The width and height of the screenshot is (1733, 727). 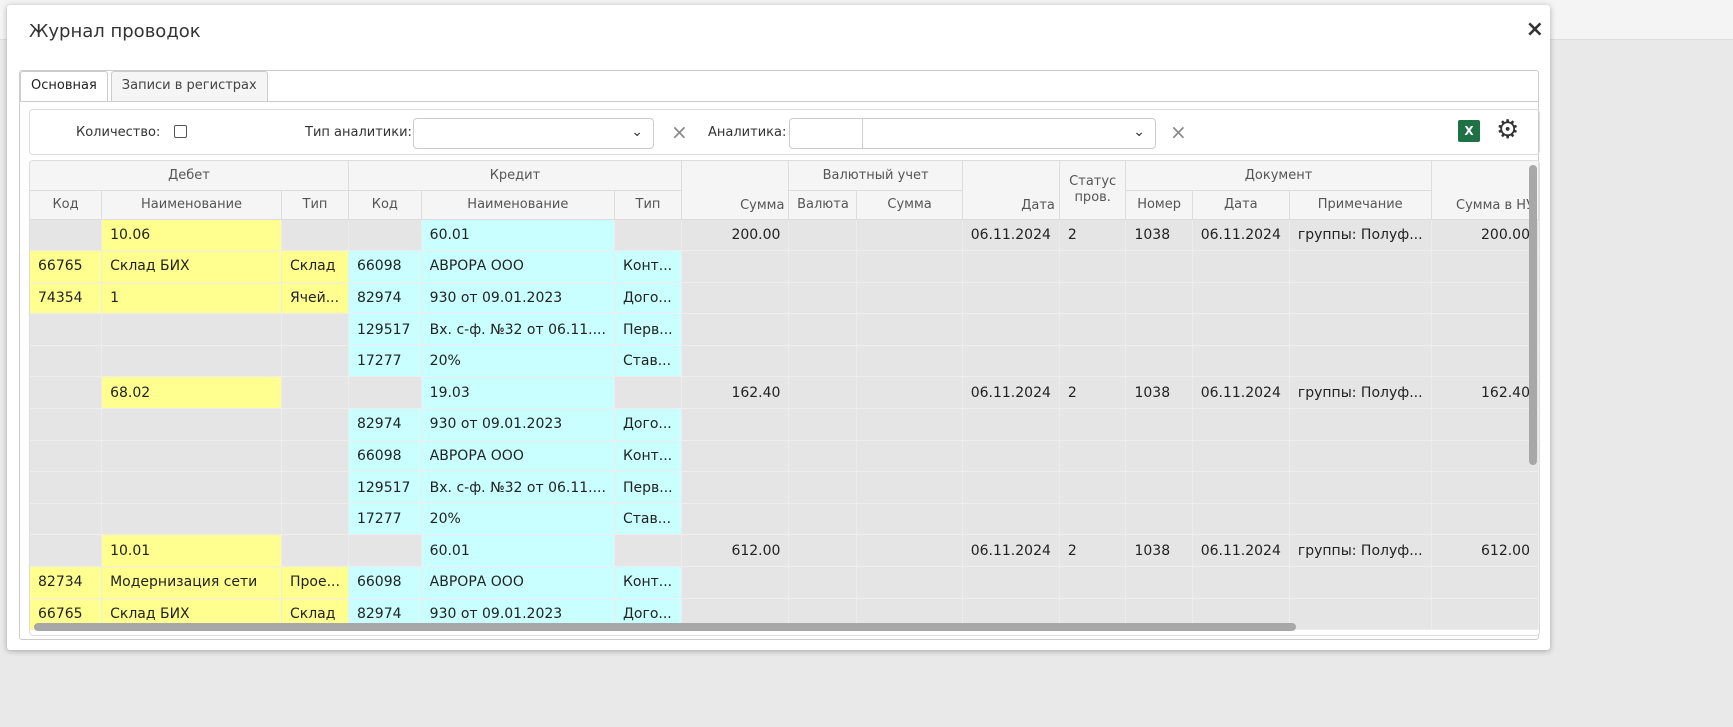 I want to click on header-sum-nu: Сумма в НУ, so click(x=1485, y=190).